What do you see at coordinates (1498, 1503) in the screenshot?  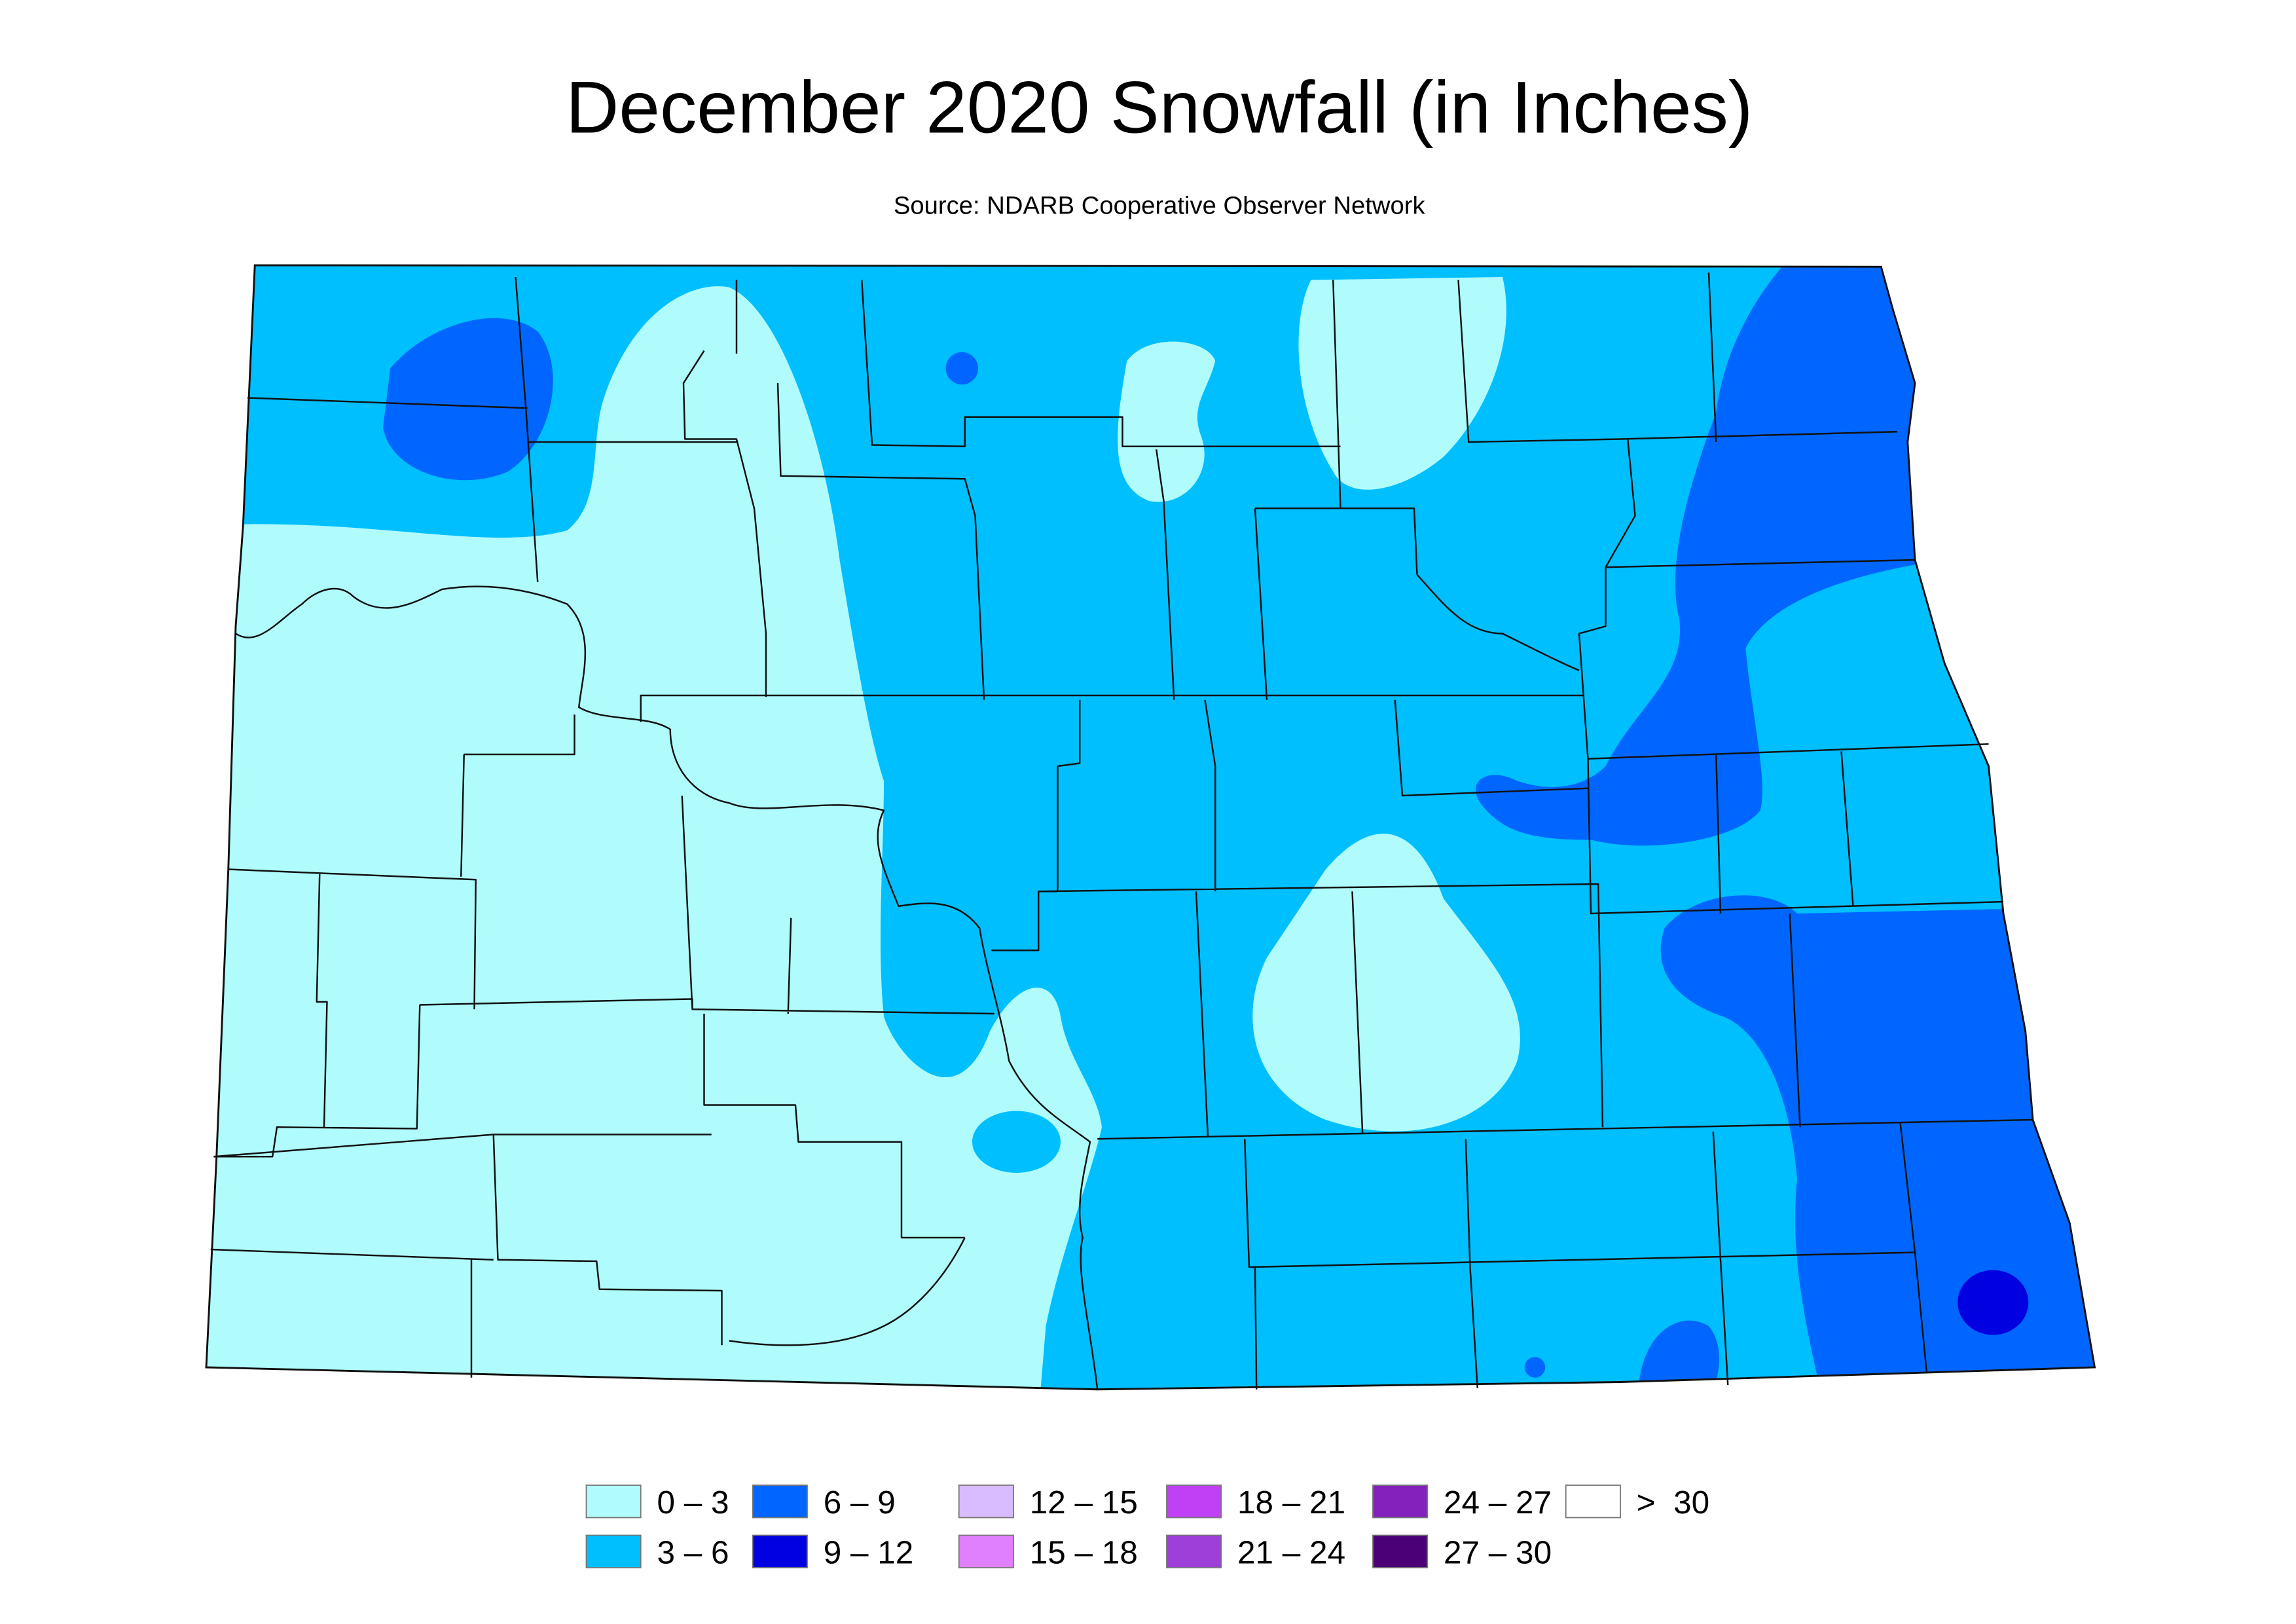 I see `legend-label: 24 – 27` at bounding box center [1498, 1503].